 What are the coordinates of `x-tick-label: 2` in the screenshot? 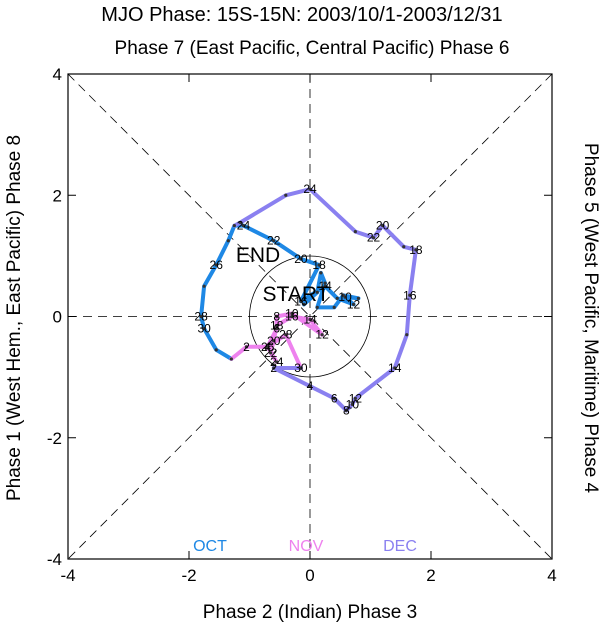 It's located at (430, 575).